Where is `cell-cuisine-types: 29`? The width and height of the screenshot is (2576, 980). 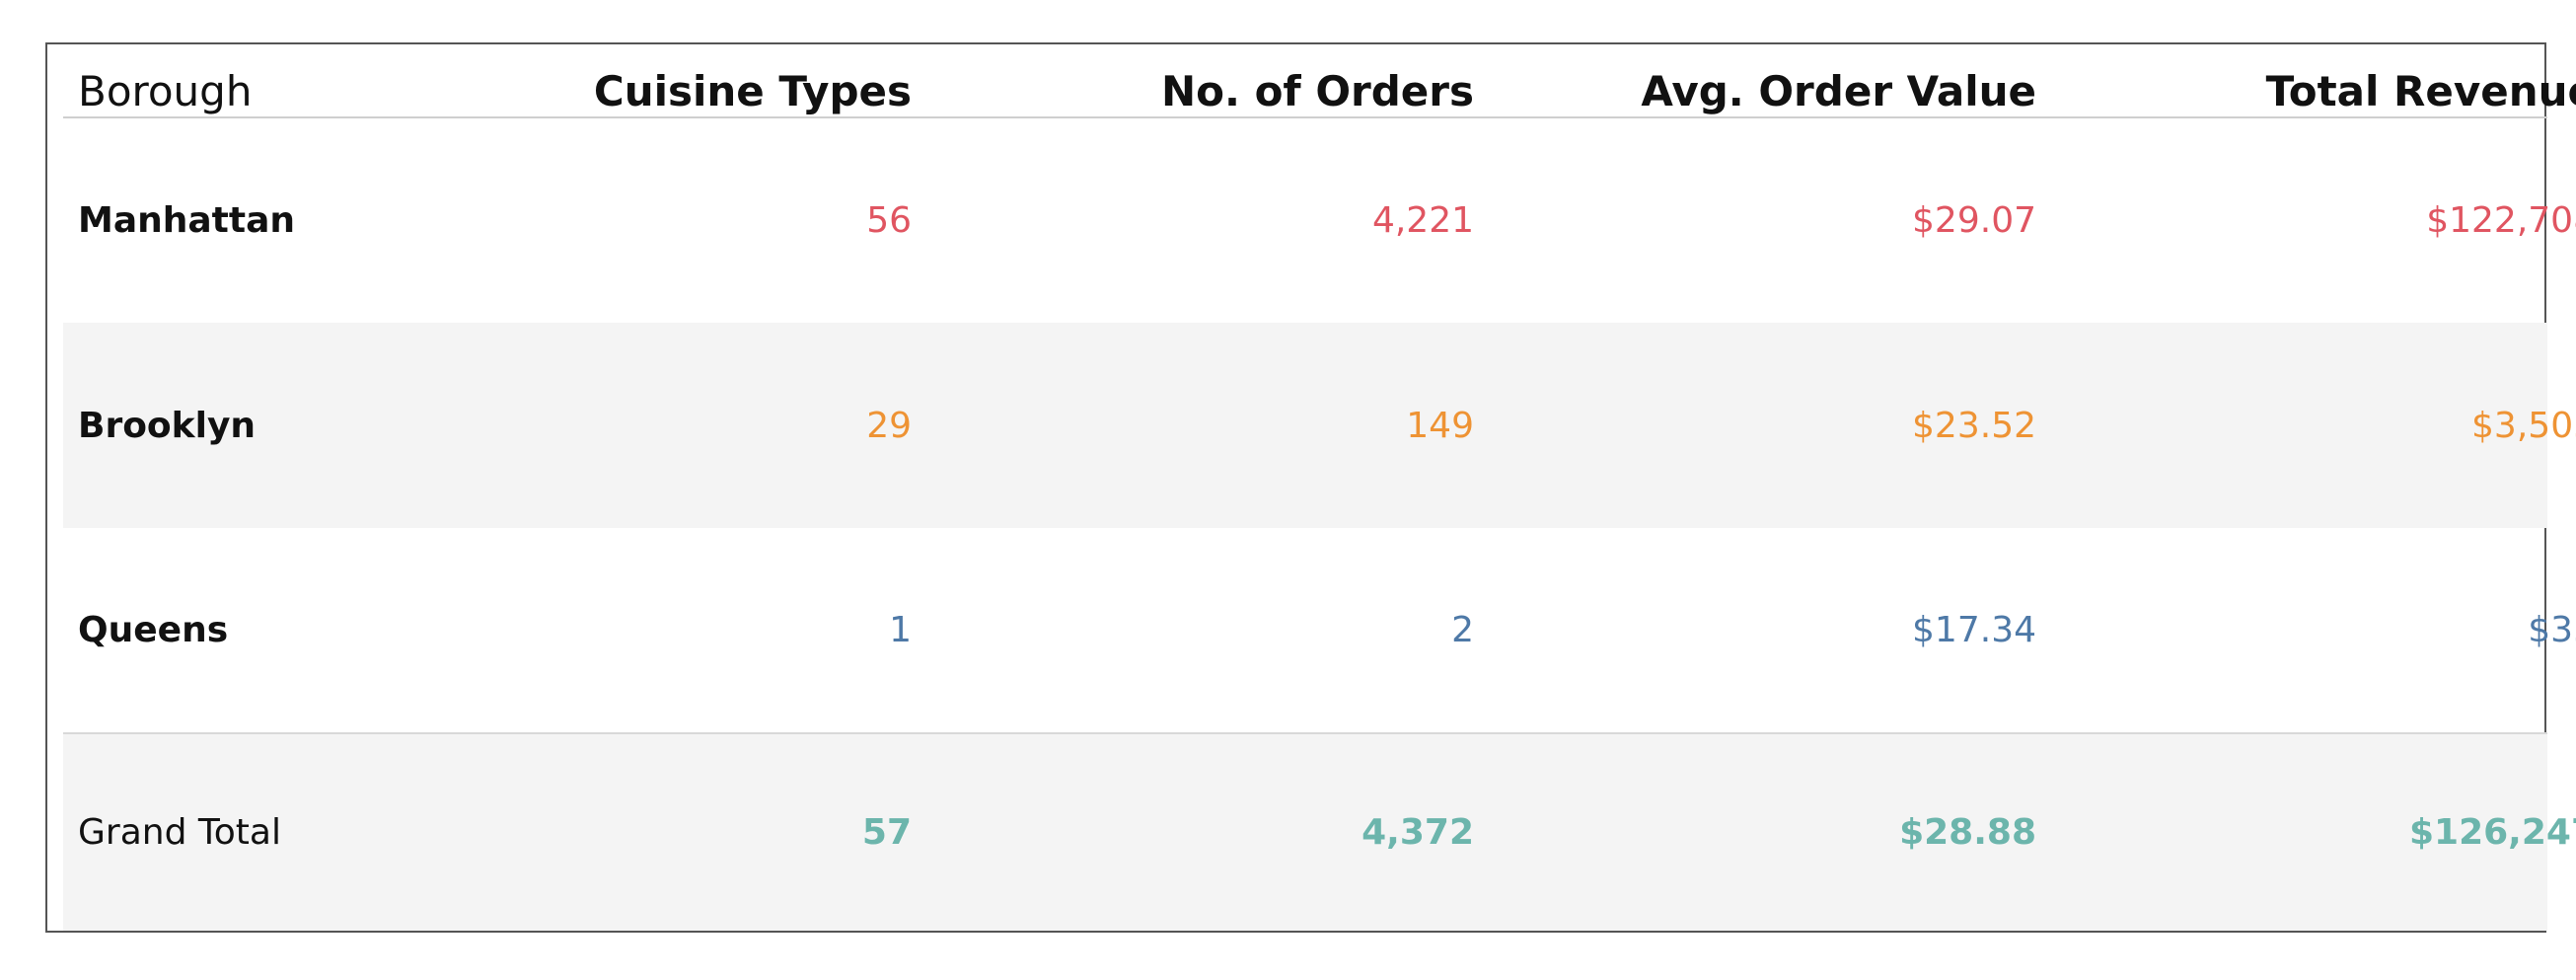
cell-cuisine-types: 29 is located at coordinates (889, 425).